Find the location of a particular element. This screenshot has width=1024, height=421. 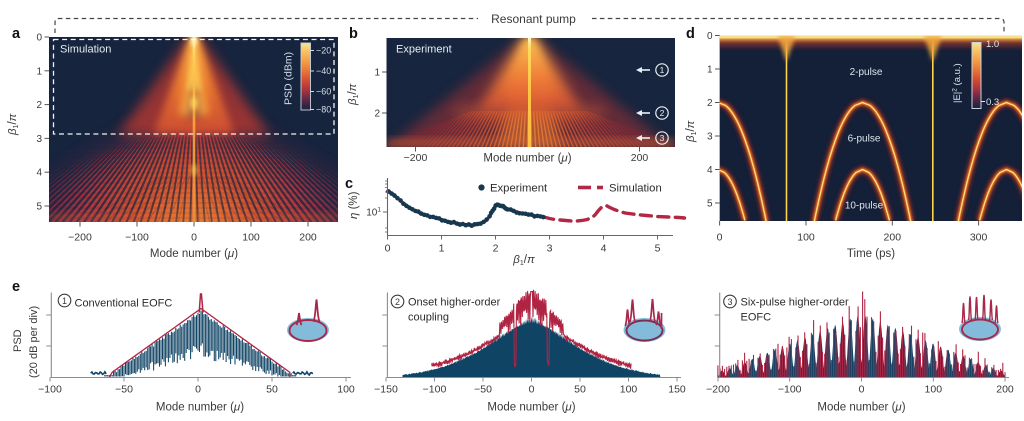

svg-text: 0.3 is located at coordinates (992, 102).